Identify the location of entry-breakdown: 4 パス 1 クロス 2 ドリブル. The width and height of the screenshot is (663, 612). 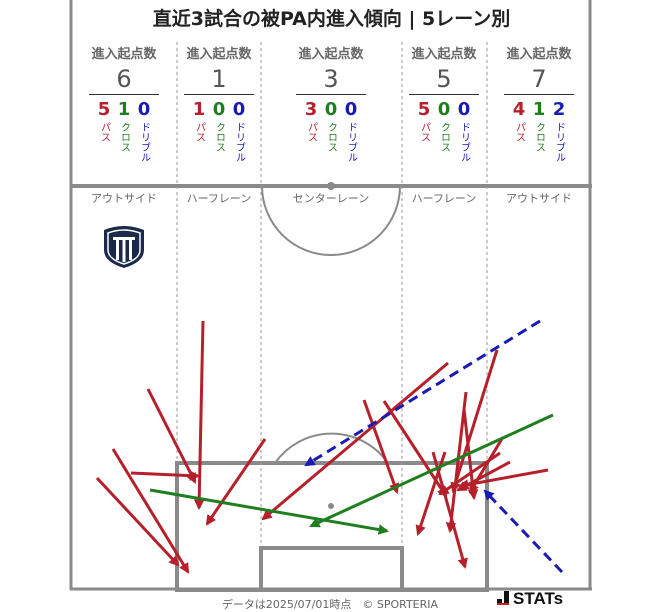
(539, 131).